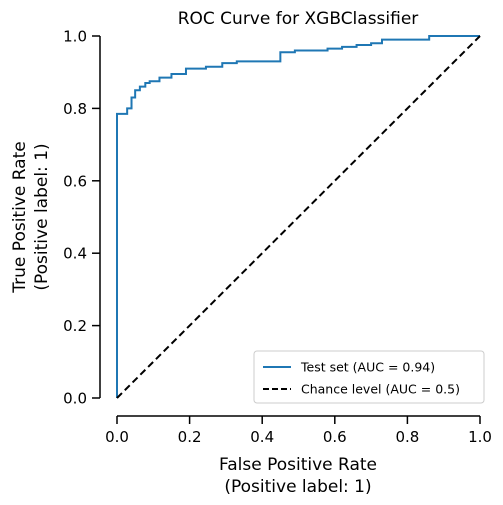 The image size is (503, 505). Describe the element at coordinates (75, 399) in the screenshot. I see `y-tick-label: 0.0` at that location.